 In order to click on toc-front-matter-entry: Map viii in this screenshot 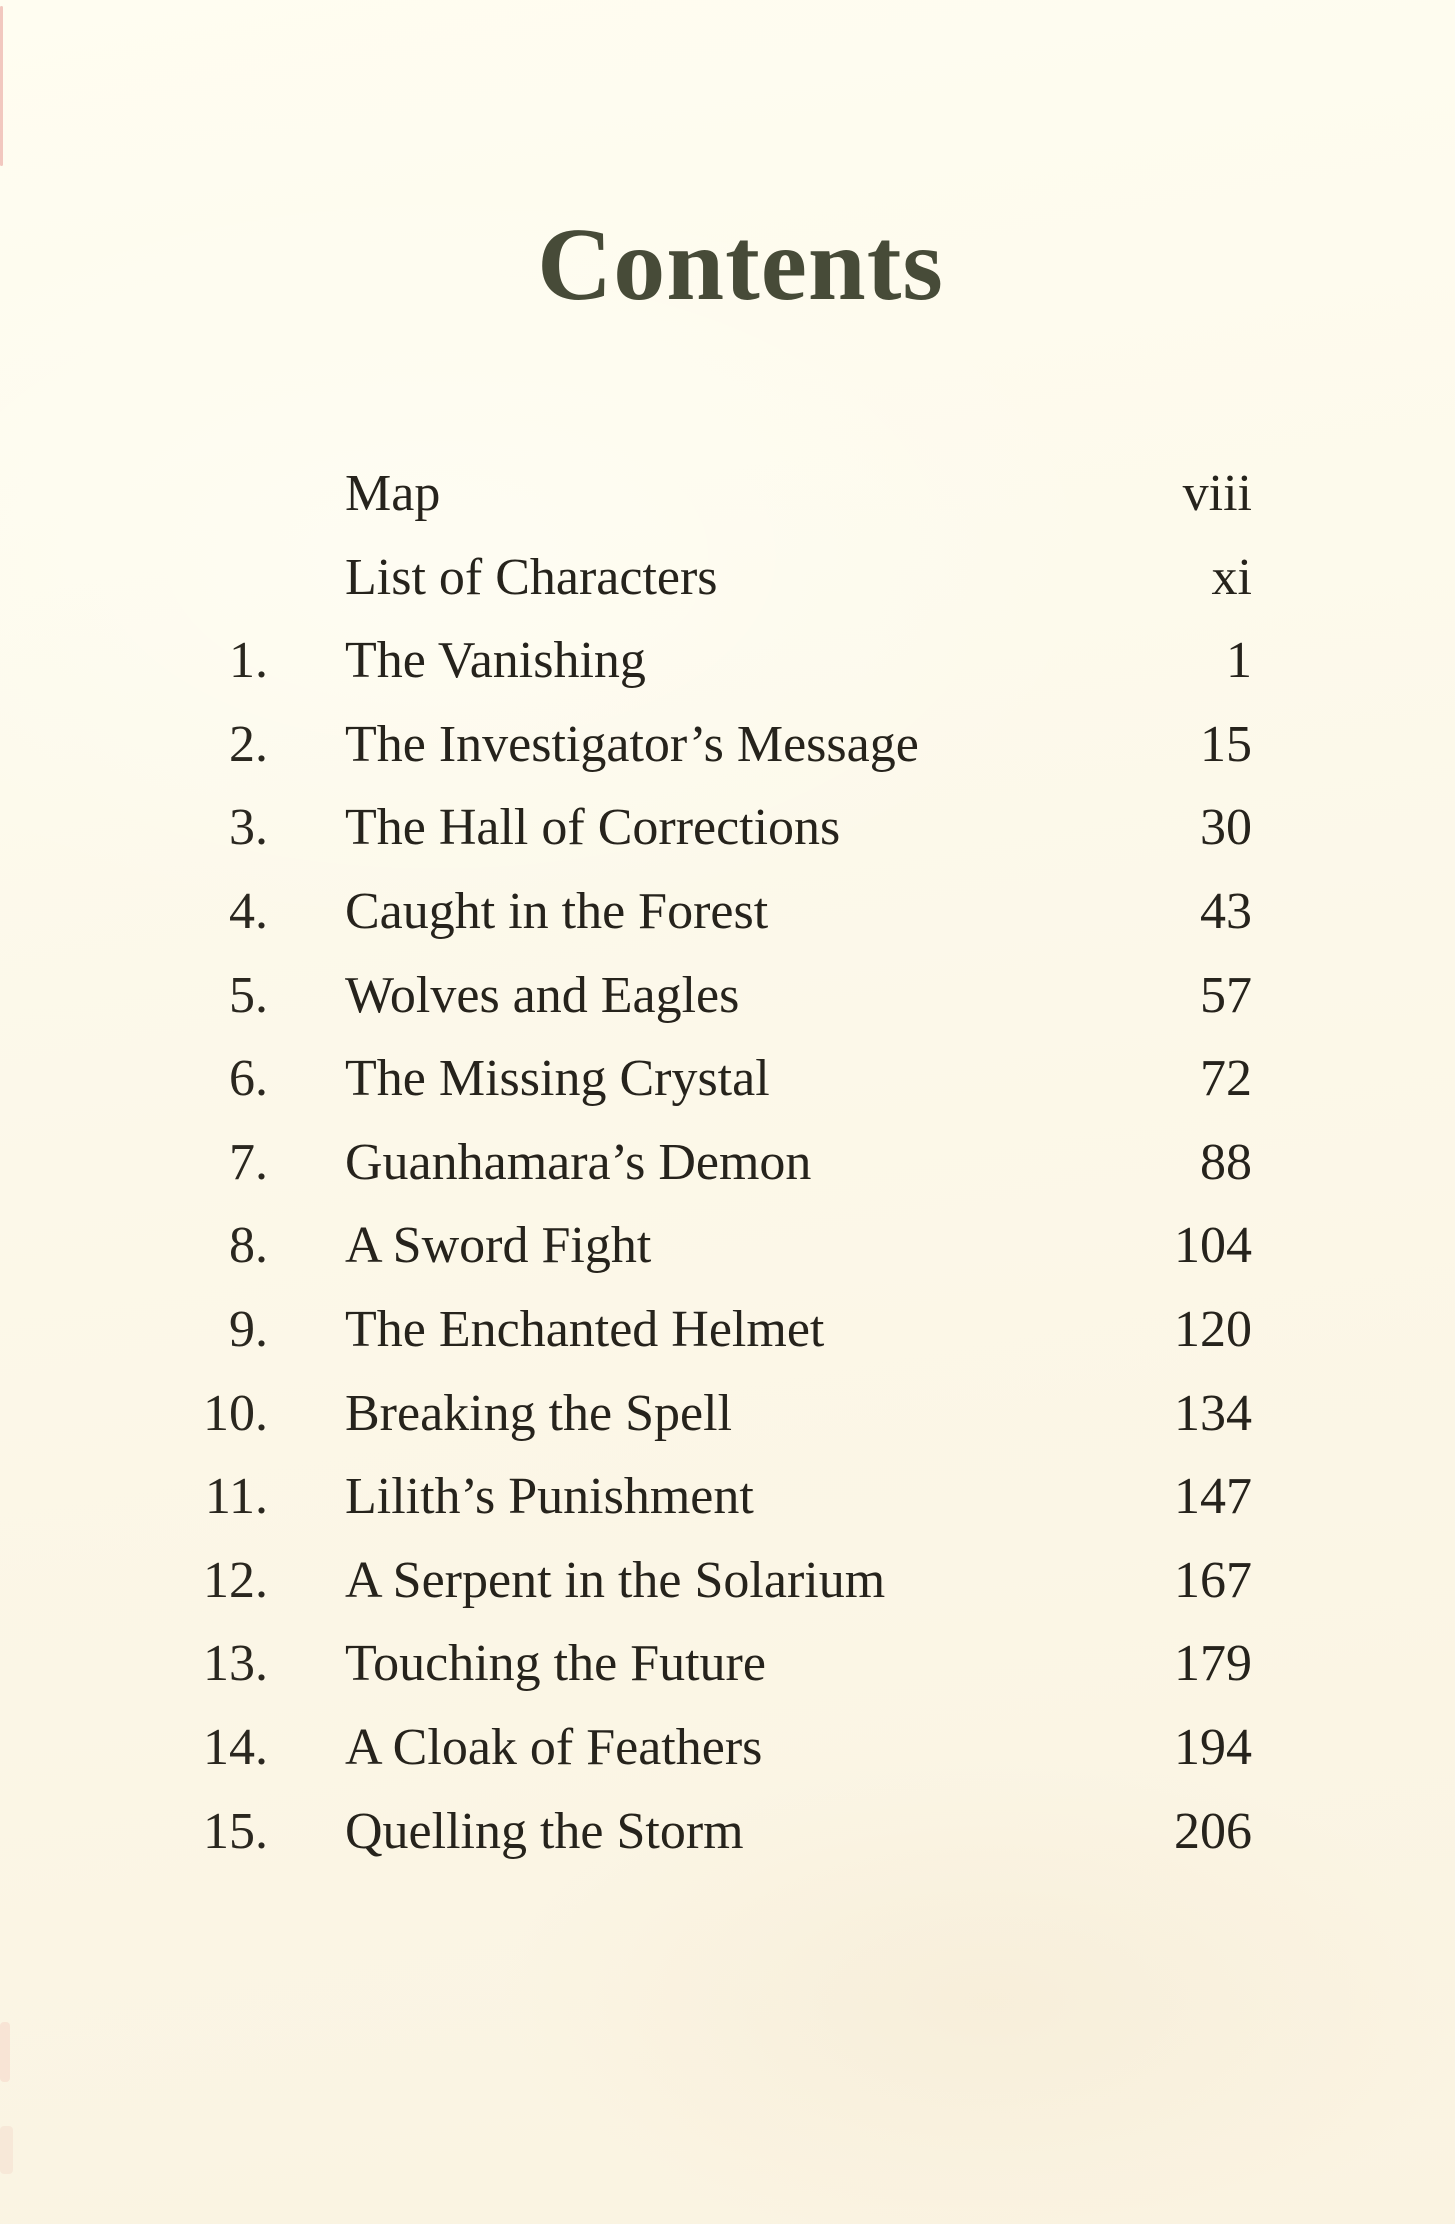, I will do `click(727, 494)`.